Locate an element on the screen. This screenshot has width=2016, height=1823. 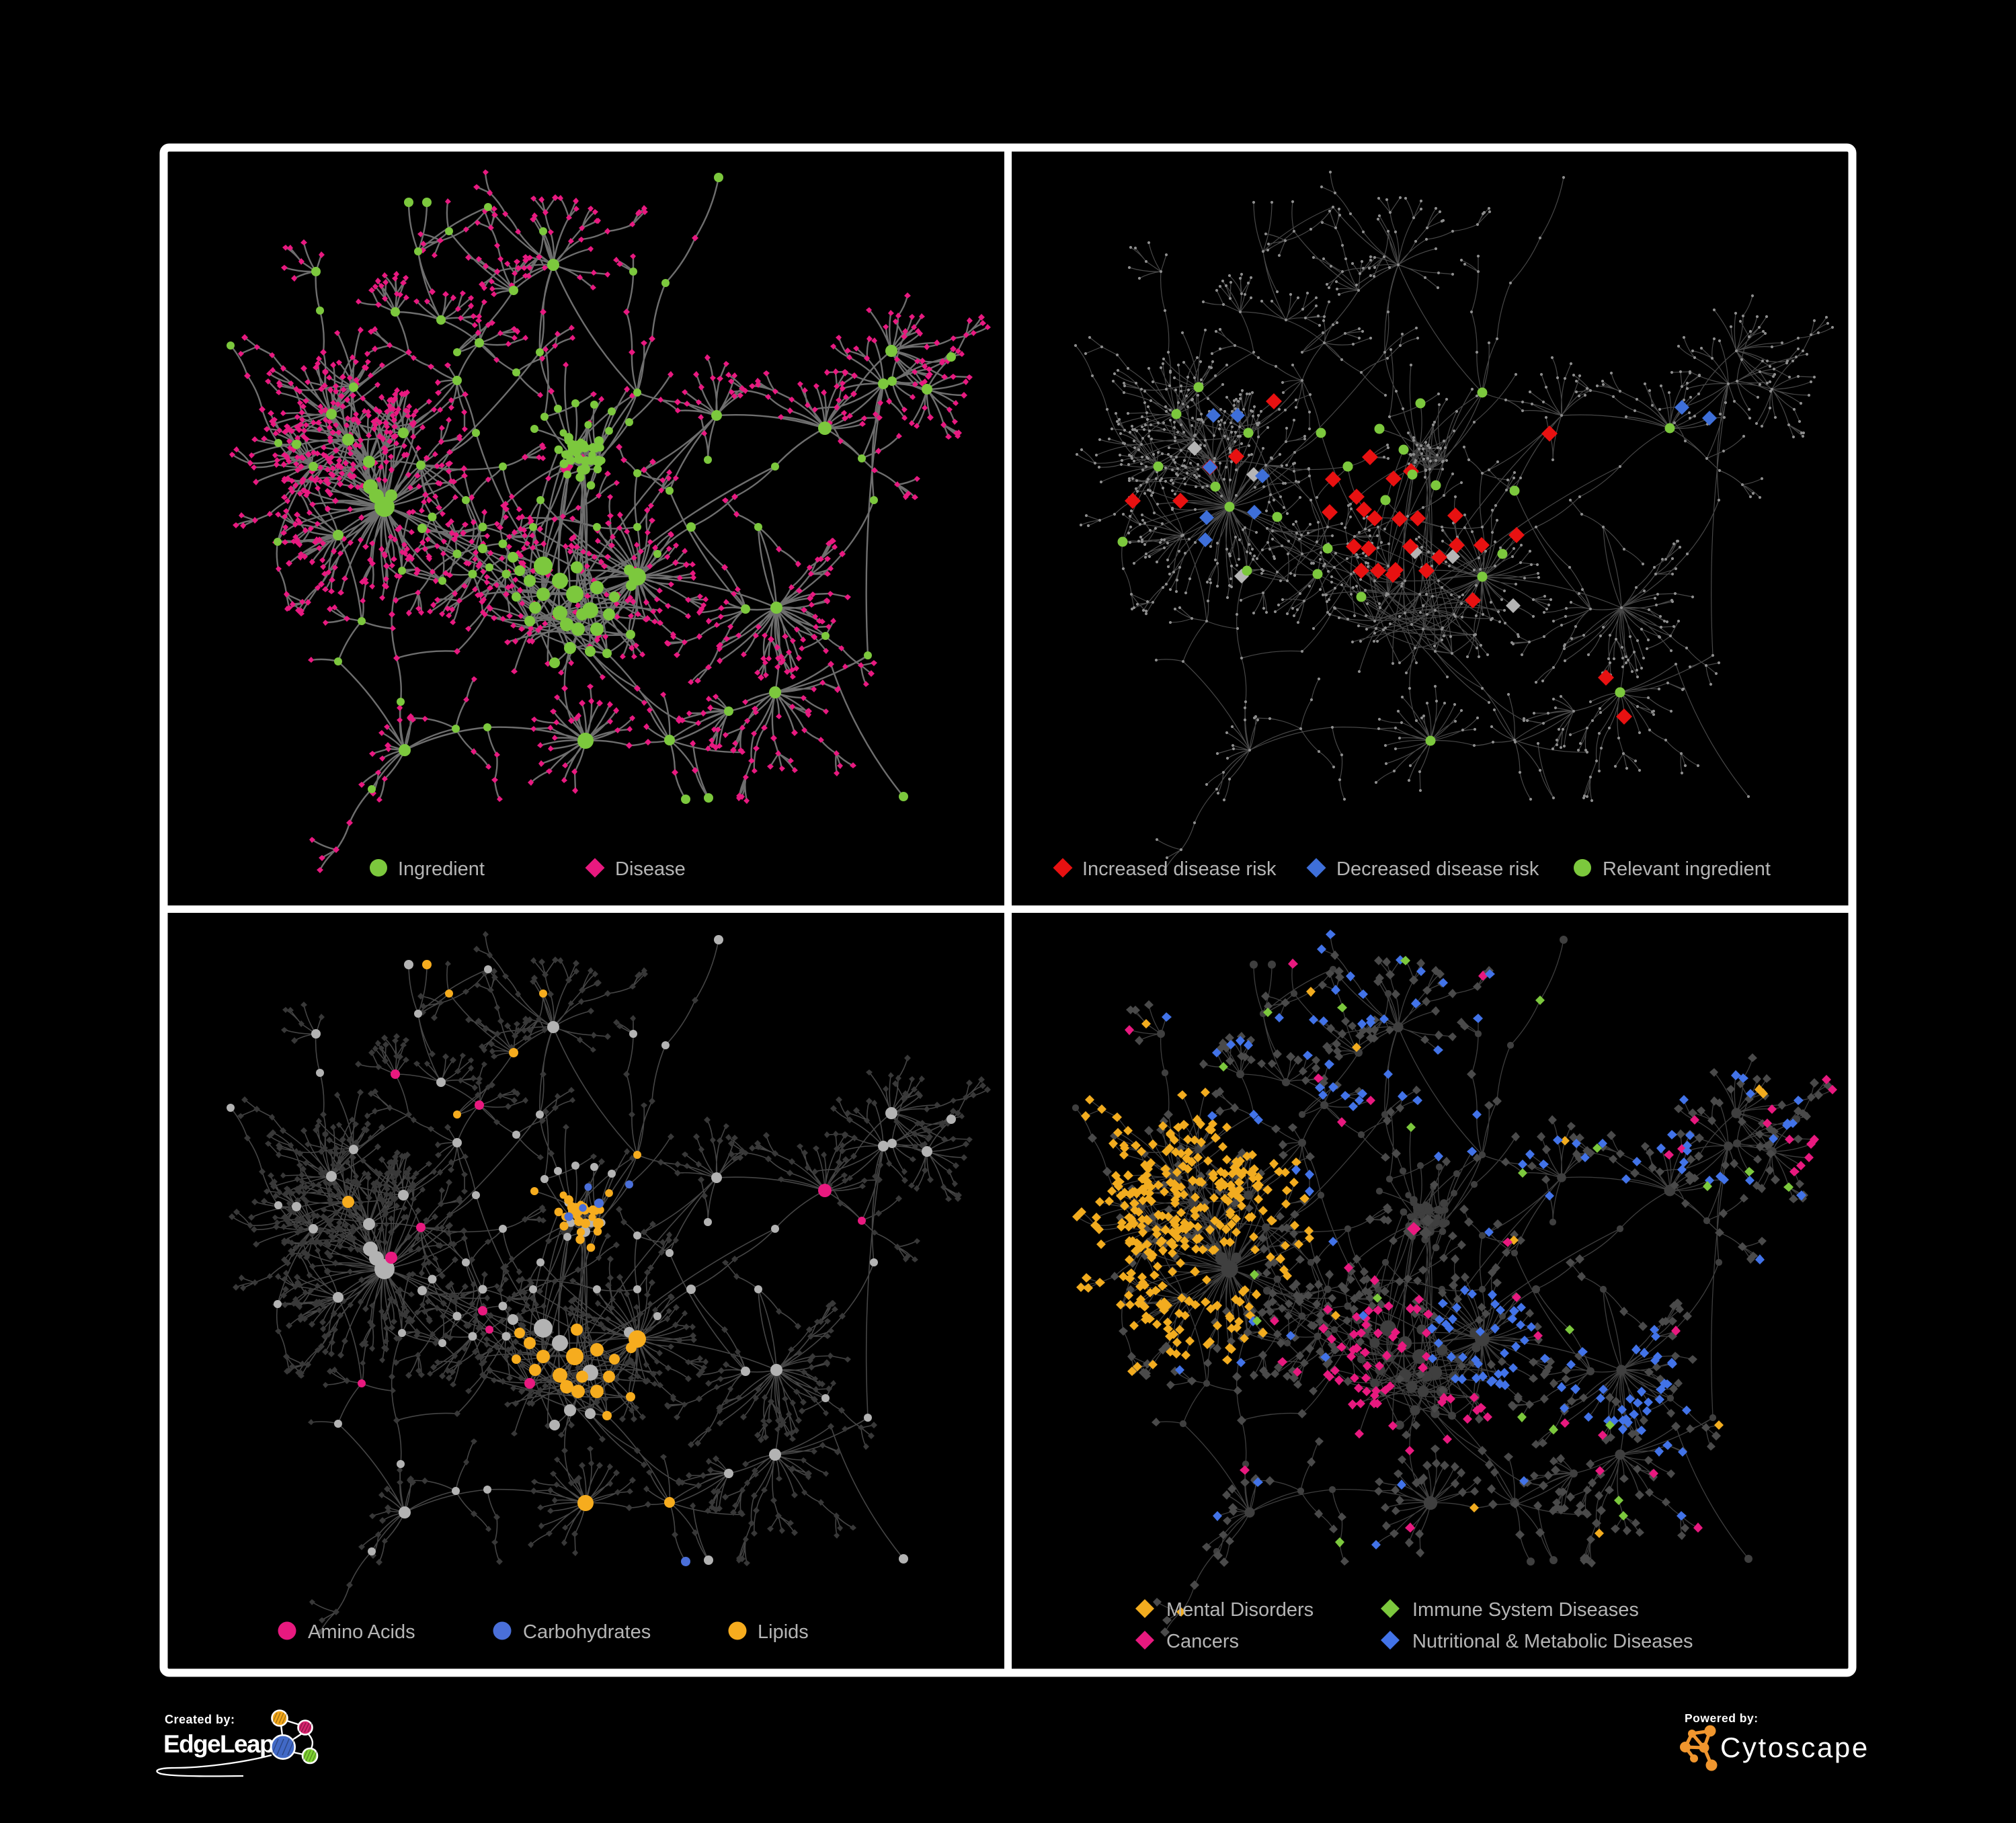
svg-text: Relevant ingredient is located at coordinates (1687, 869).